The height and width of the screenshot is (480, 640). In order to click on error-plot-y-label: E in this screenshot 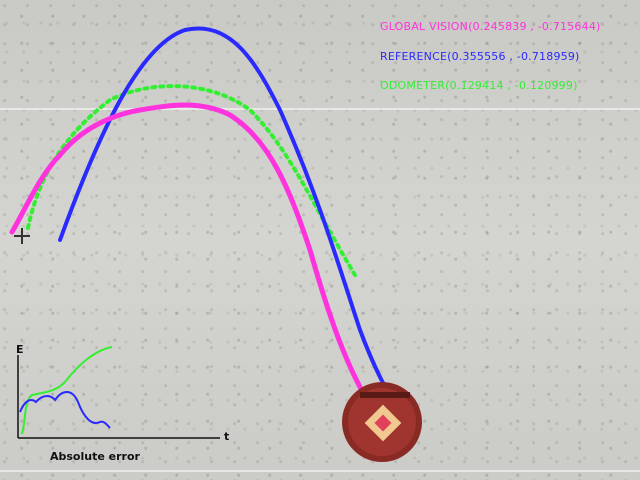, I will do `click(20, 349)`.